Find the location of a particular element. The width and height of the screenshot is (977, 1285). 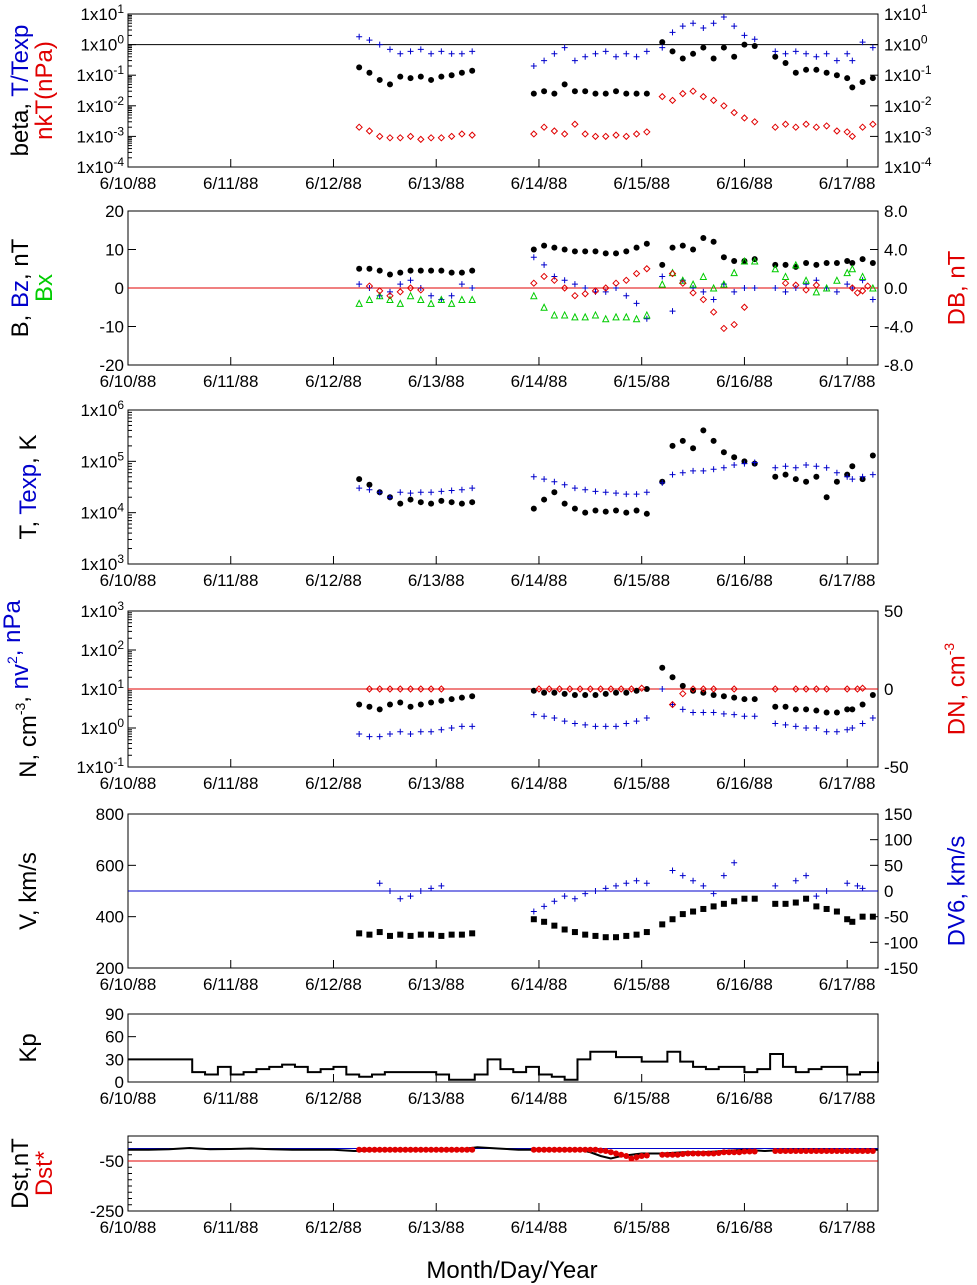

y2-tick-label: 1x100 is located at coordinates (906, 44).